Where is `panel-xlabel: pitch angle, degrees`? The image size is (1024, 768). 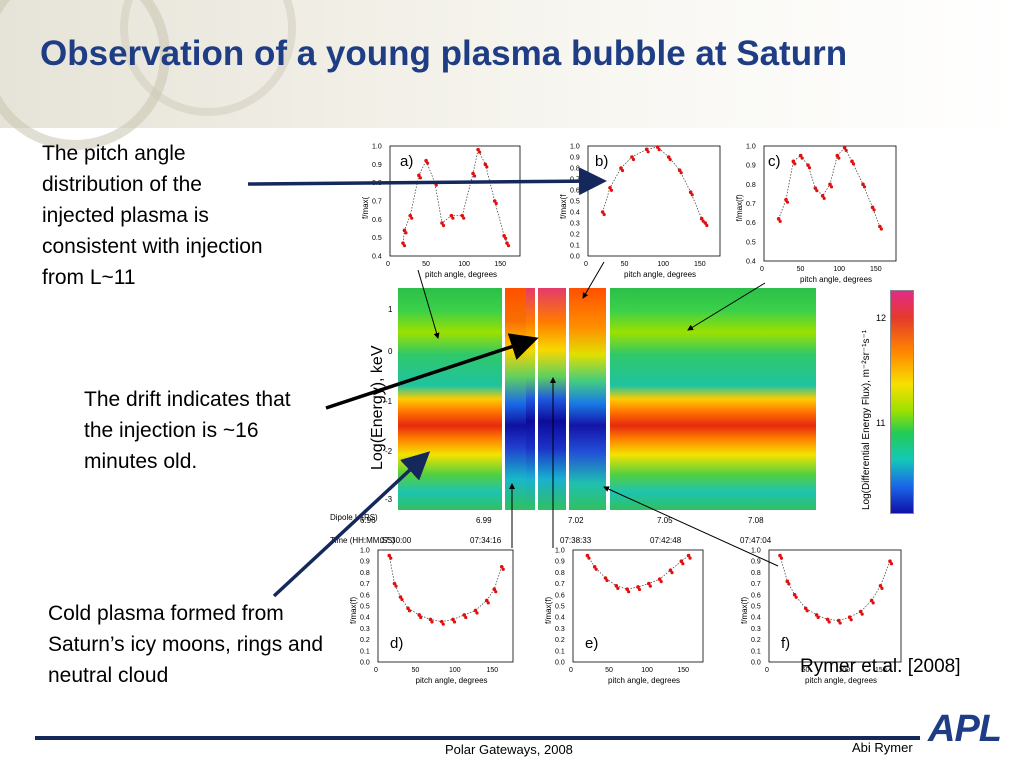
panel-xlabel: pitch angle, degrees is located at coordinates (660, 274).